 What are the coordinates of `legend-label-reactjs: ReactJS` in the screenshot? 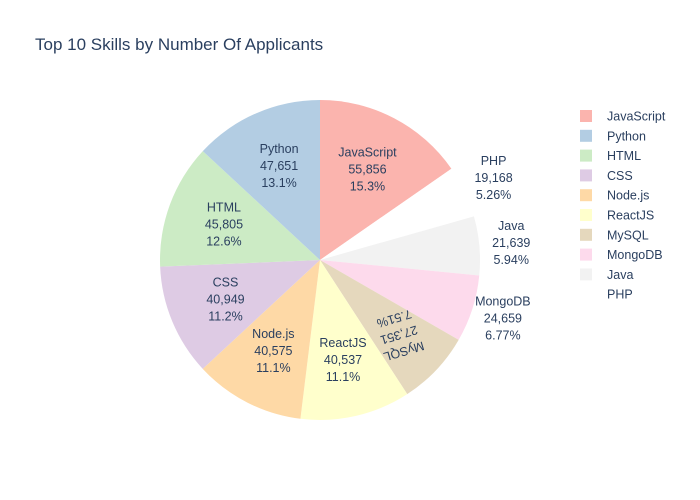 It's located at (630, 216).